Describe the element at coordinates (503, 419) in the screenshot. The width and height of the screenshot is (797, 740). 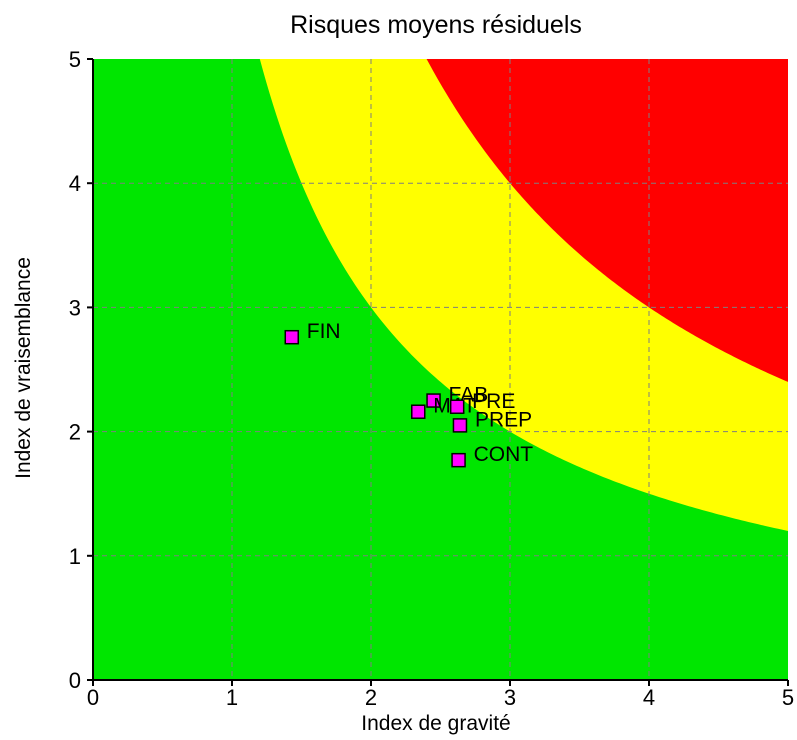
I see `data-point-label: PREP` at that location.